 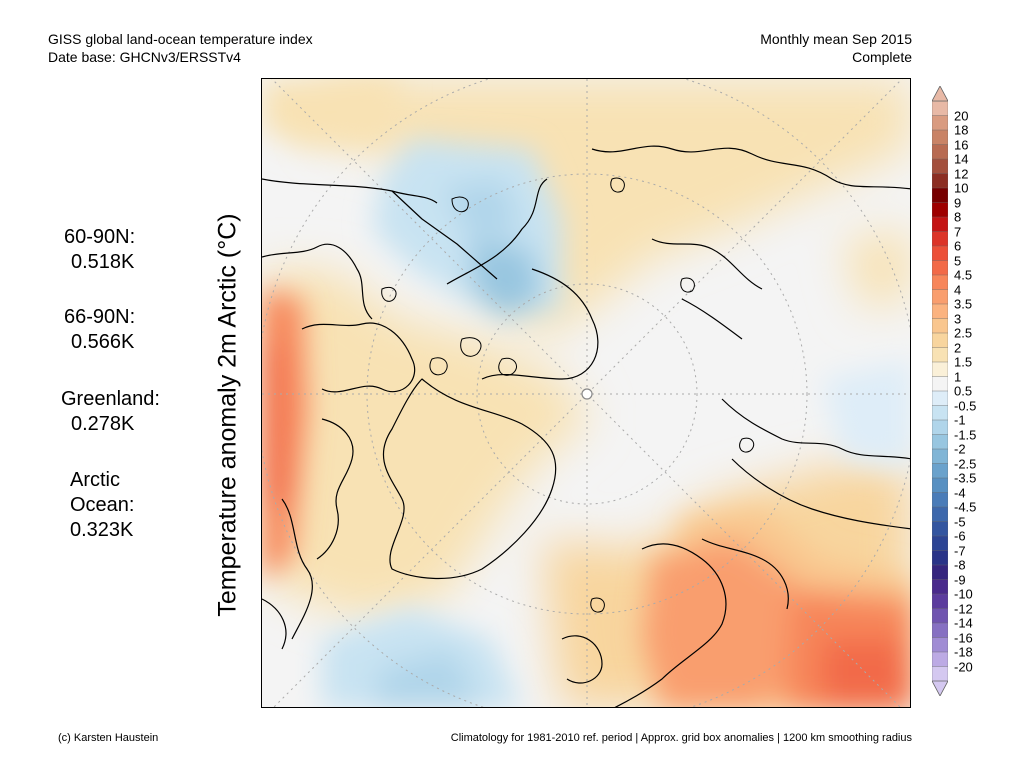 I want to click on colorbar, so click(x=940, y=391).